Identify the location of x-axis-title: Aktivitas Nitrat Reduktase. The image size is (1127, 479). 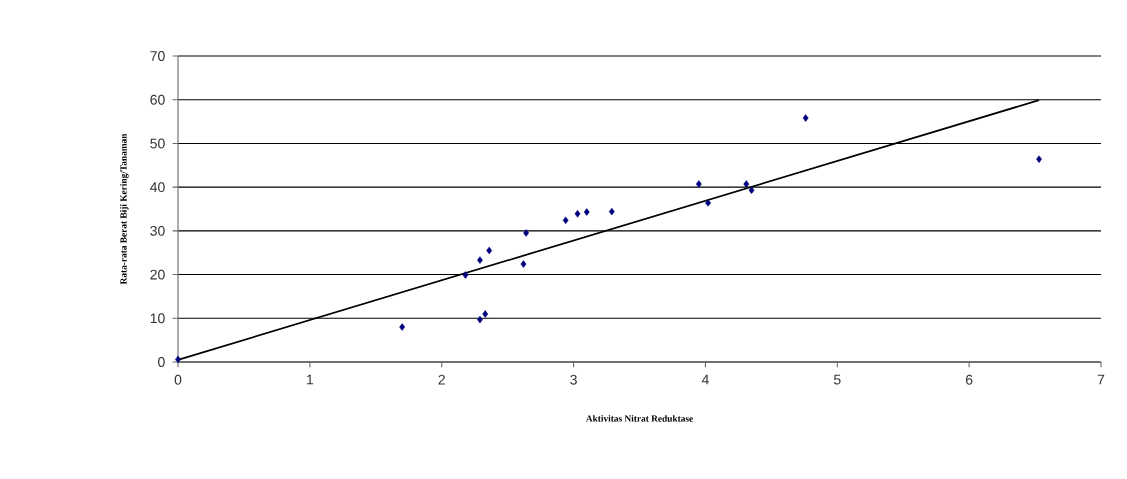
(639, 418).